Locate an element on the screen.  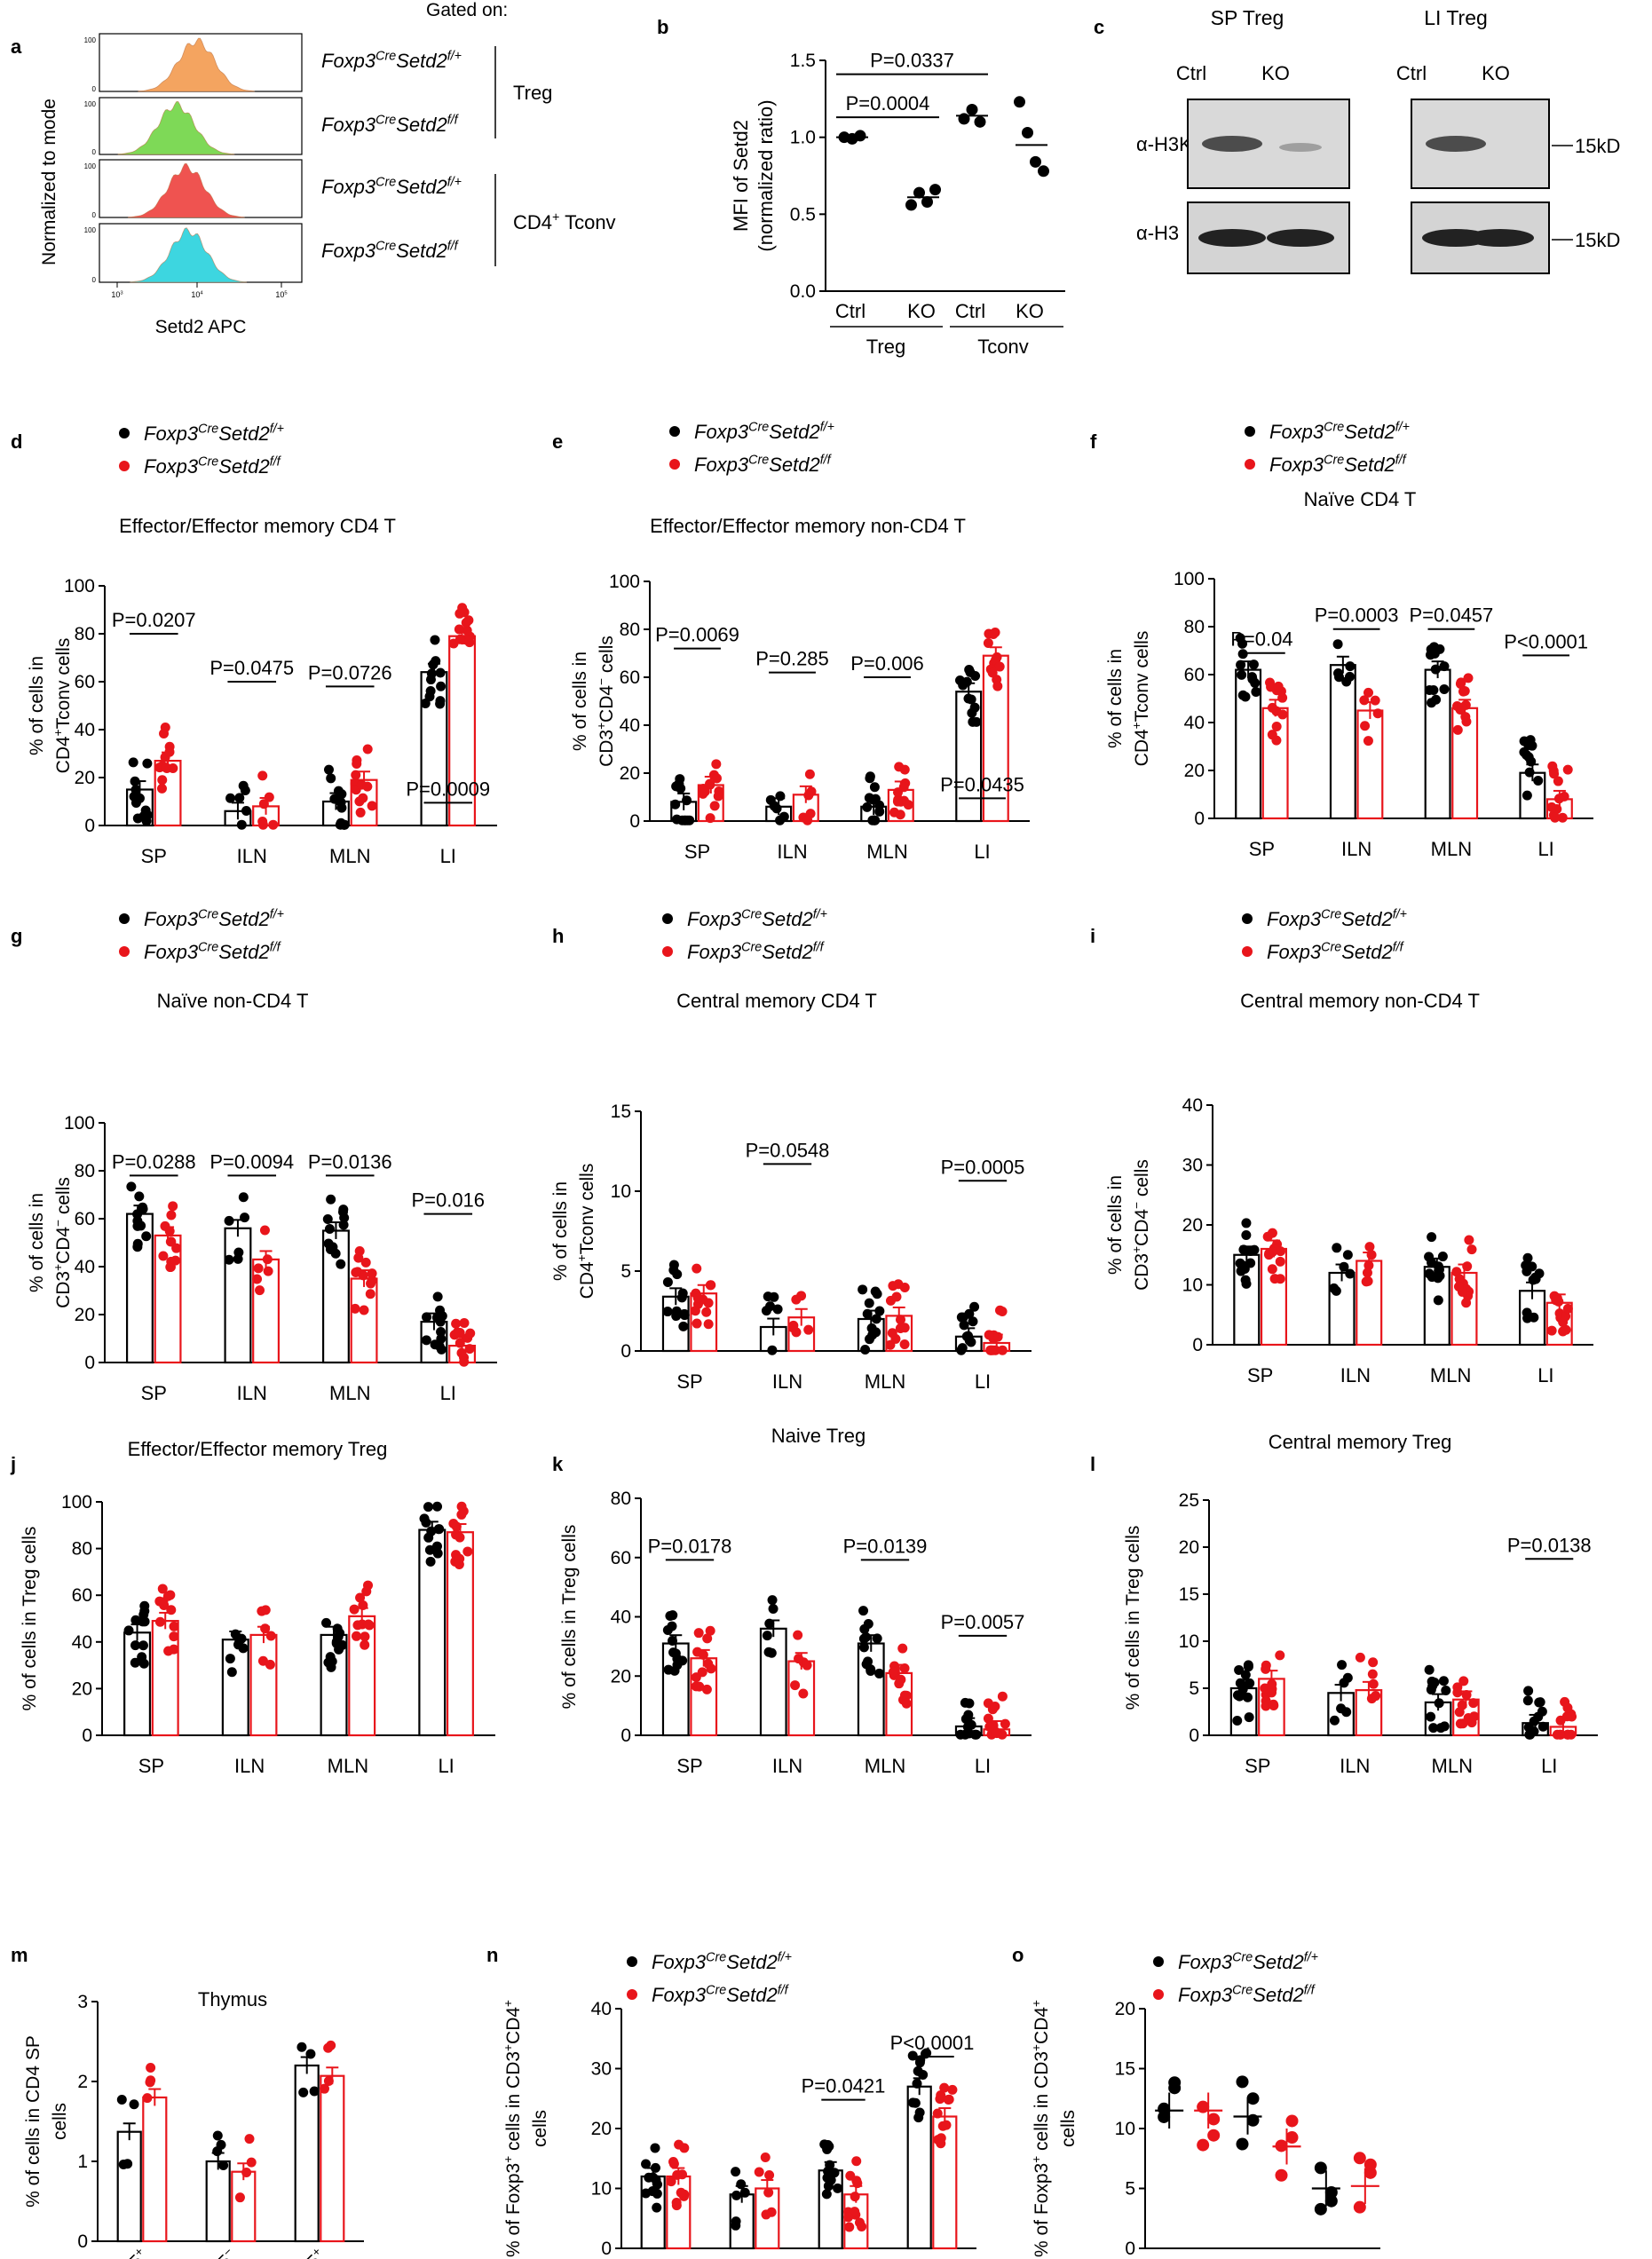
p-value-label: P=0.0139 is located at coordinates (885, 1546).